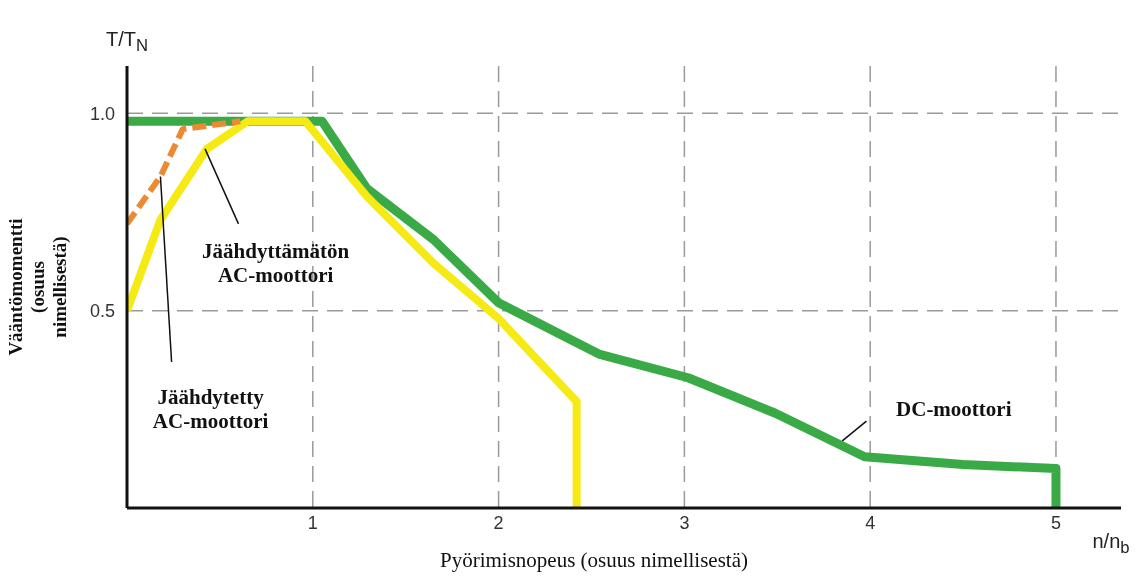  Describe the element at coordinates (1111, 544) in the screenshot. I see `text: n/n$_{b}$` at that location.